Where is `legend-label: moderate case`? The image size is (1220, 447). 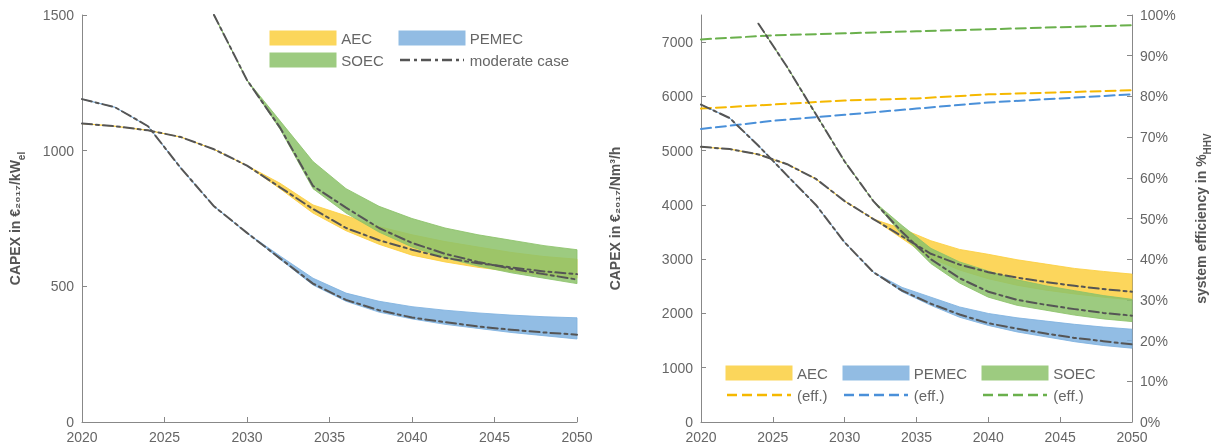
legend-label: moderate case is located at coordinates (519, 60).